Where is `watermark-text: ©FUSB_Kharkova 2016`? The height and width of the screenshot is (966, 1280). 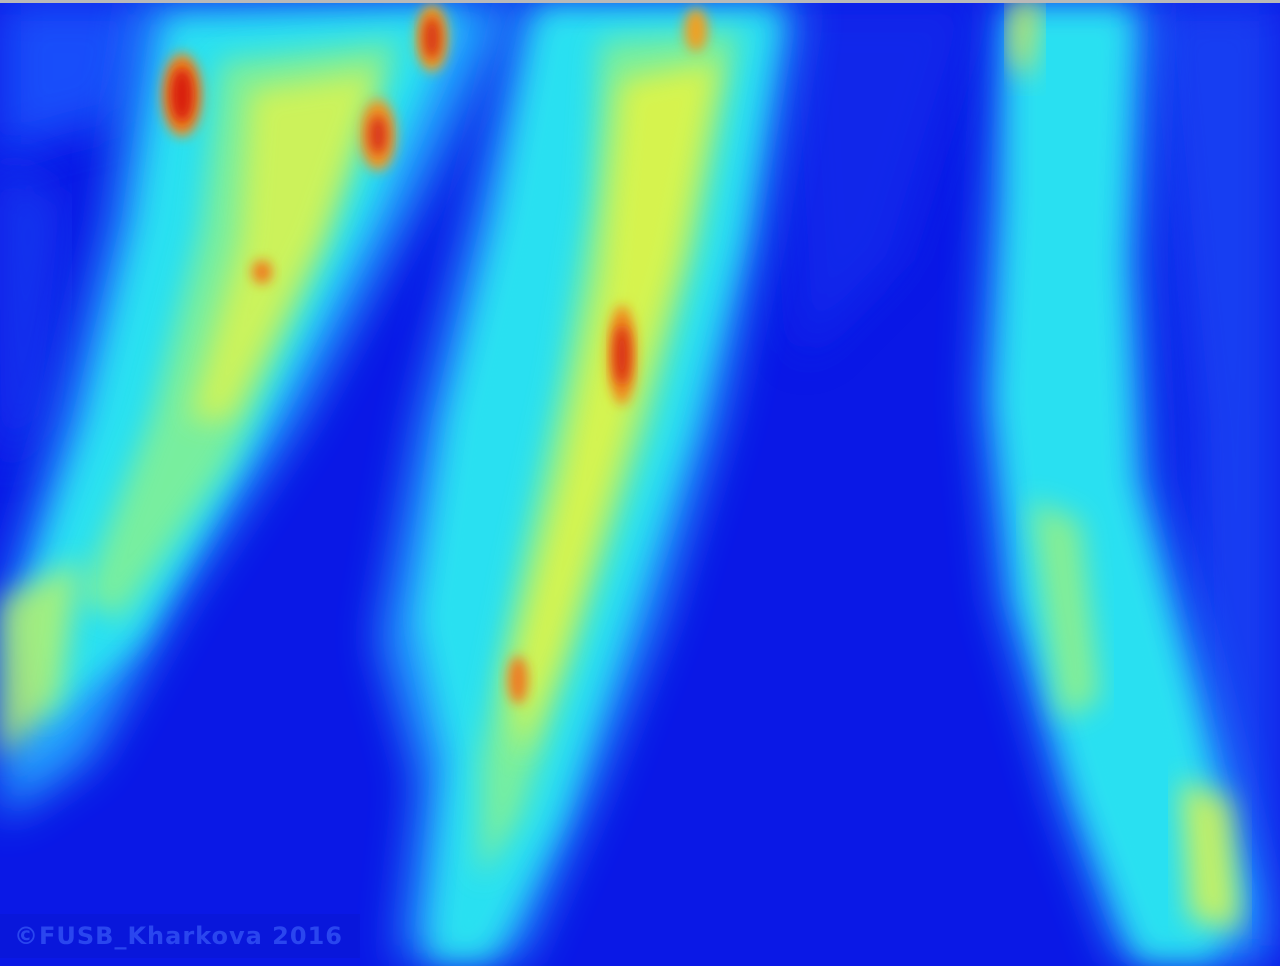 watermark-text: ©FUSB_Kharkova 2016 is located at coordinates (180, 936).